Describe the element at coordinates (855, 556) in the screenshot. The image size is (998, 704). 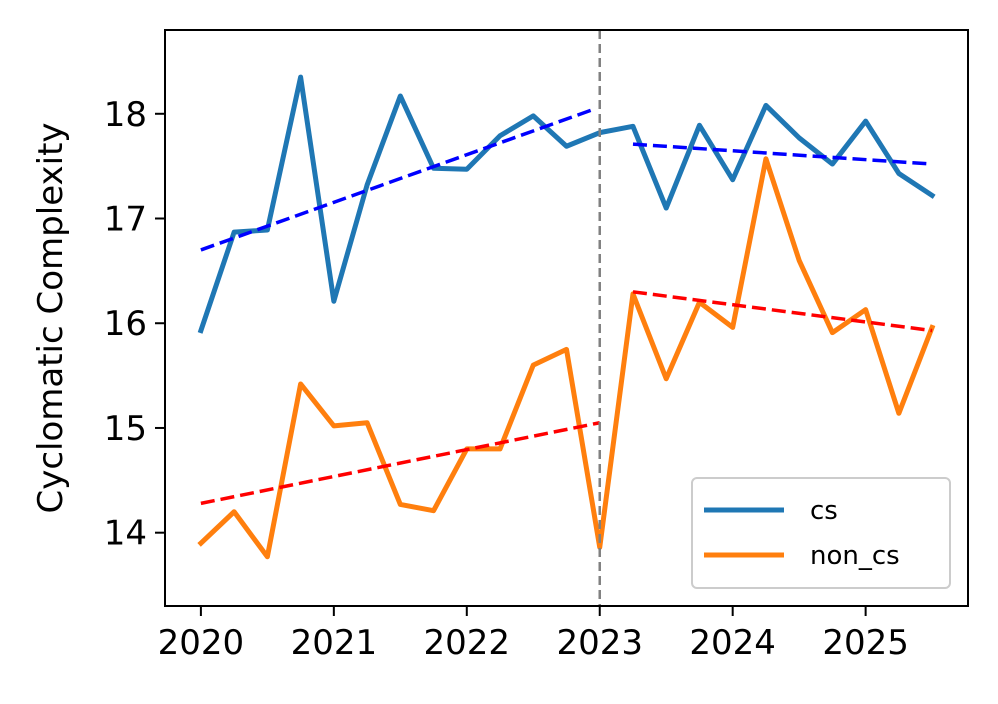
I see `legend-label-non-cs: non_cs` at that location.